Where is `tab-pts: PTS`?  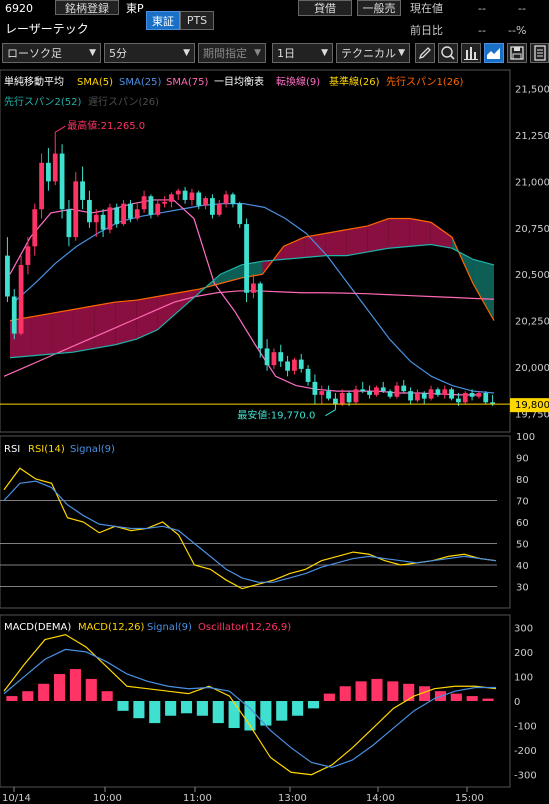
tab-pts: PTS is located at coordinates (197, 20).